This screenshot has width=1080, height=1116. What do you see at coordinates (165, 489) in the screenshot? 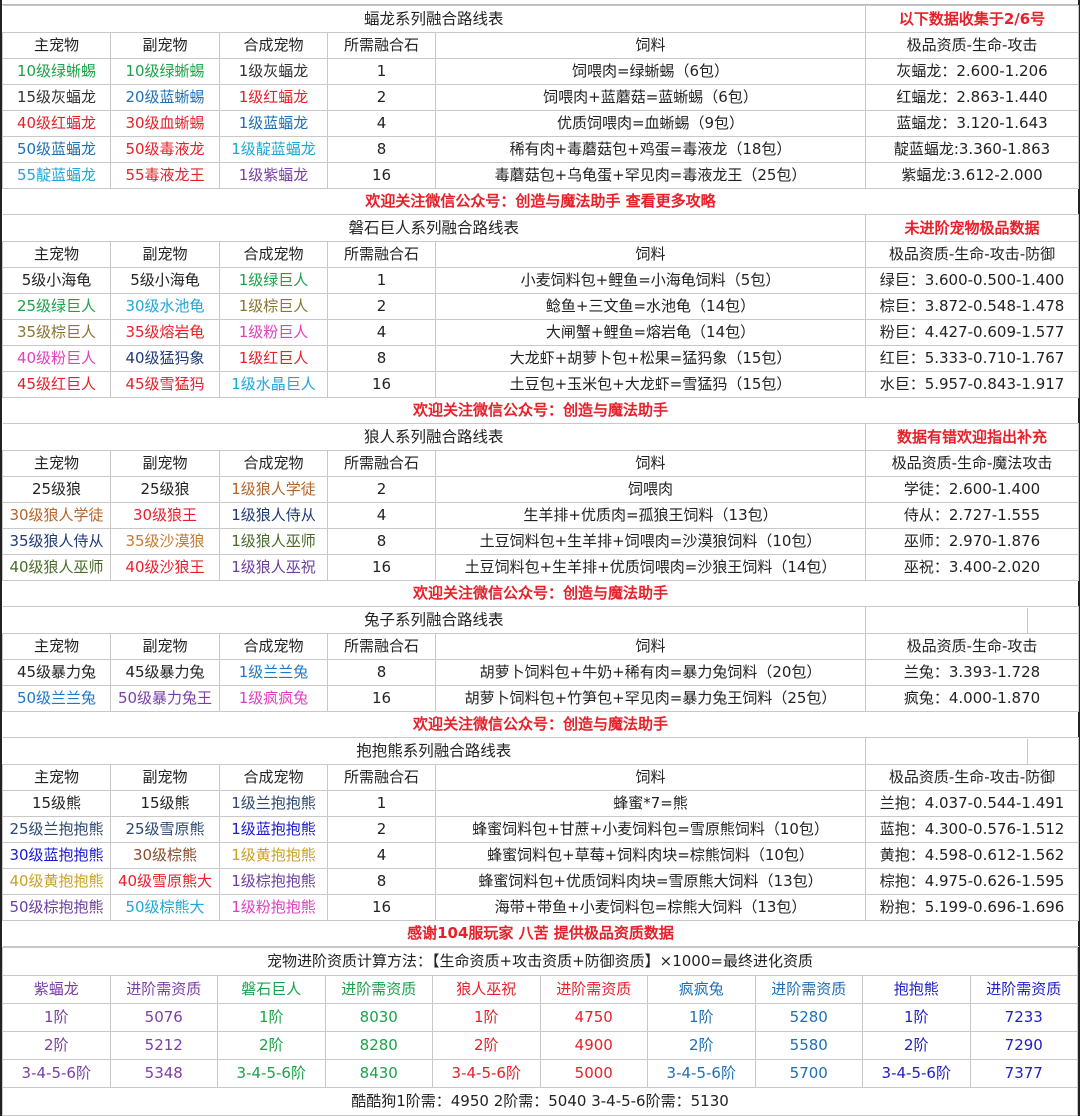
I see `sub-pet: 25级狼` at bounding box center [165, 489].